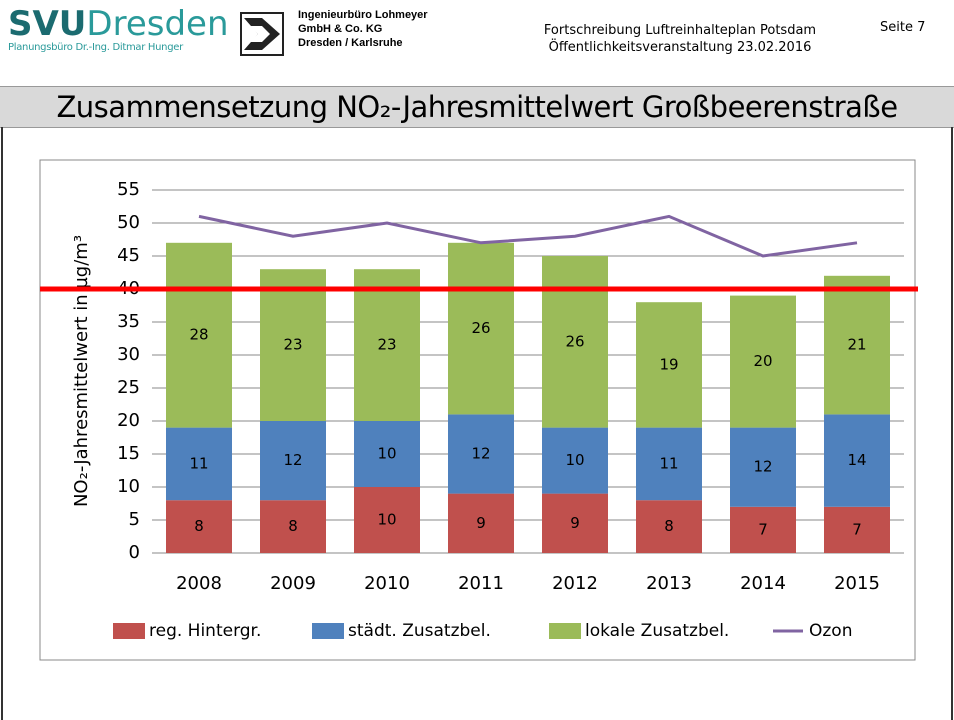 This screenshot has width=954, height=720. Describe the element at coordinates (128, 387) in the screenshot. I see `y-tick-label: 25` at that location.